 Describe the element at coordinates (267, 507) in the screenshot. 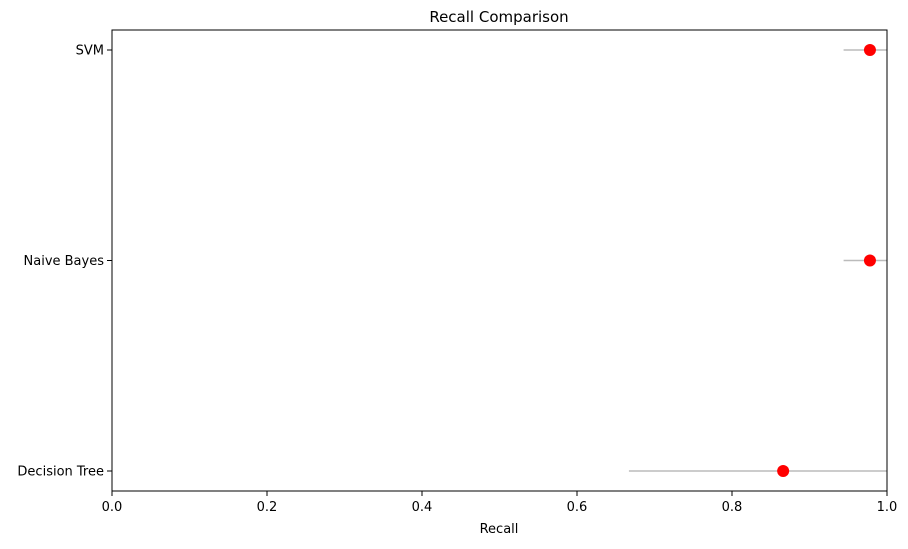

I see `x-tick-label: 0.2` at that location.